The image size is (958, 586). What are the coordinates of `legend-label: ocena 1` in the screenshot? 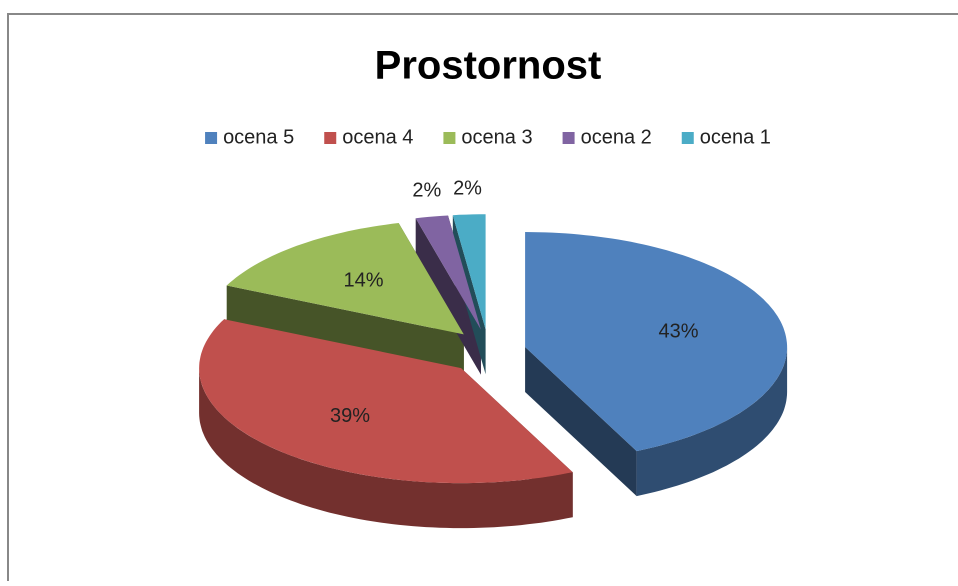 It's located at (735, 137).